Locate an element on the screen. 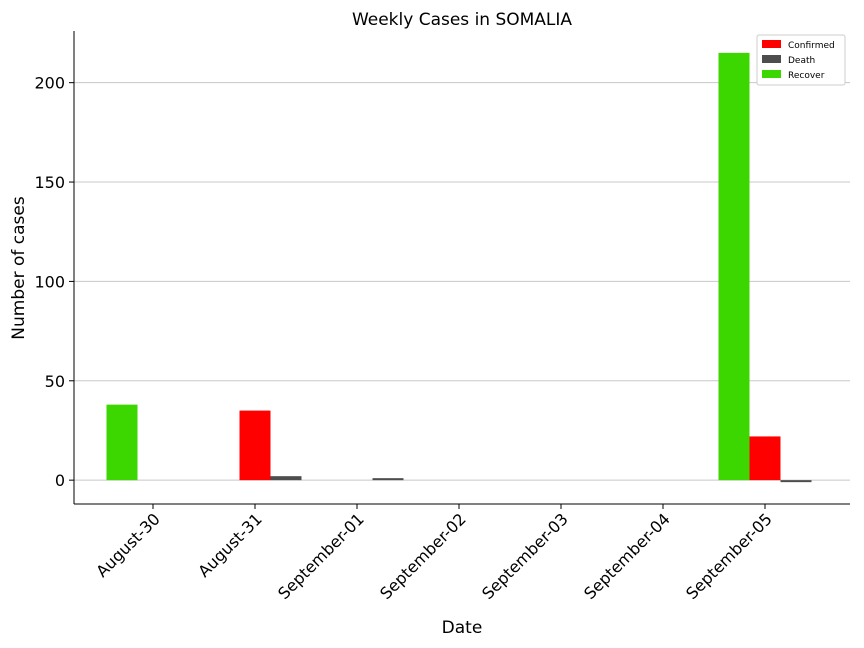 The height and width of the screenshot is (648, 864). y-tick-label: 50 is located at coordinates (55, 381).